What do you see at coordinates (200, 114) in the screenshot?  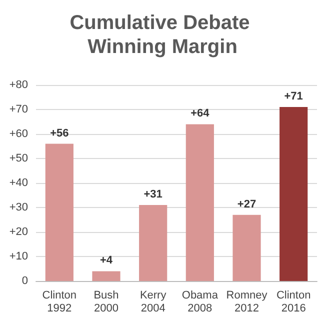 I see `data-label: +64` at bounding box center [200, 114].